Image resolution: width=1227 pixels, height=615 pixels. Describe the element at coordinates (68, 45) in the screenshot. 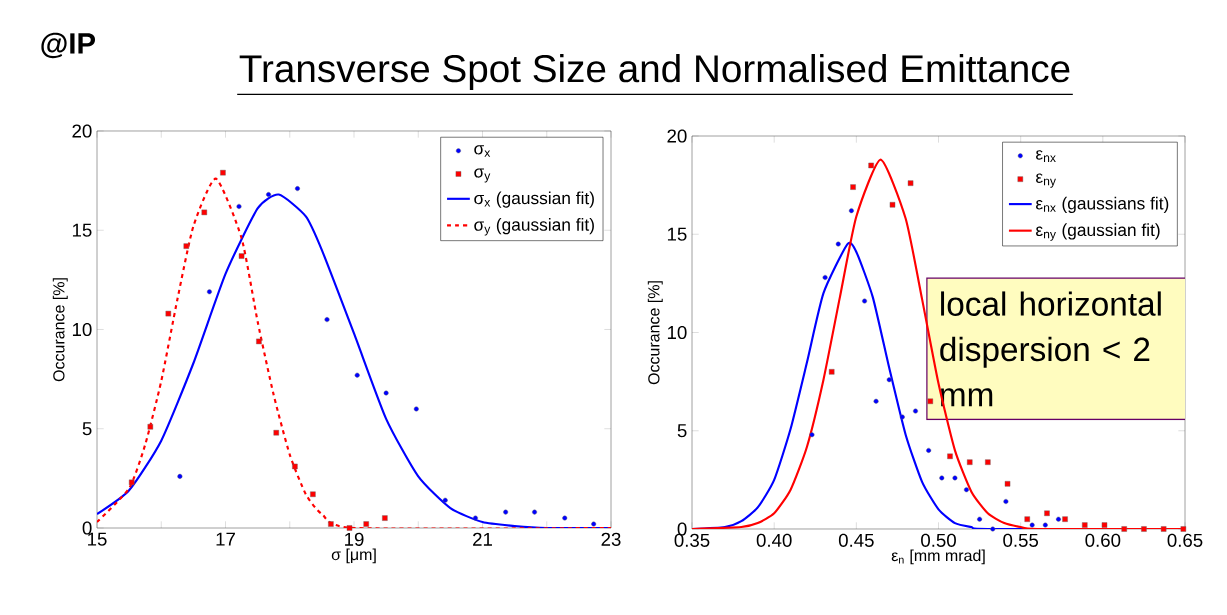

I see `text: @IP` at that location.